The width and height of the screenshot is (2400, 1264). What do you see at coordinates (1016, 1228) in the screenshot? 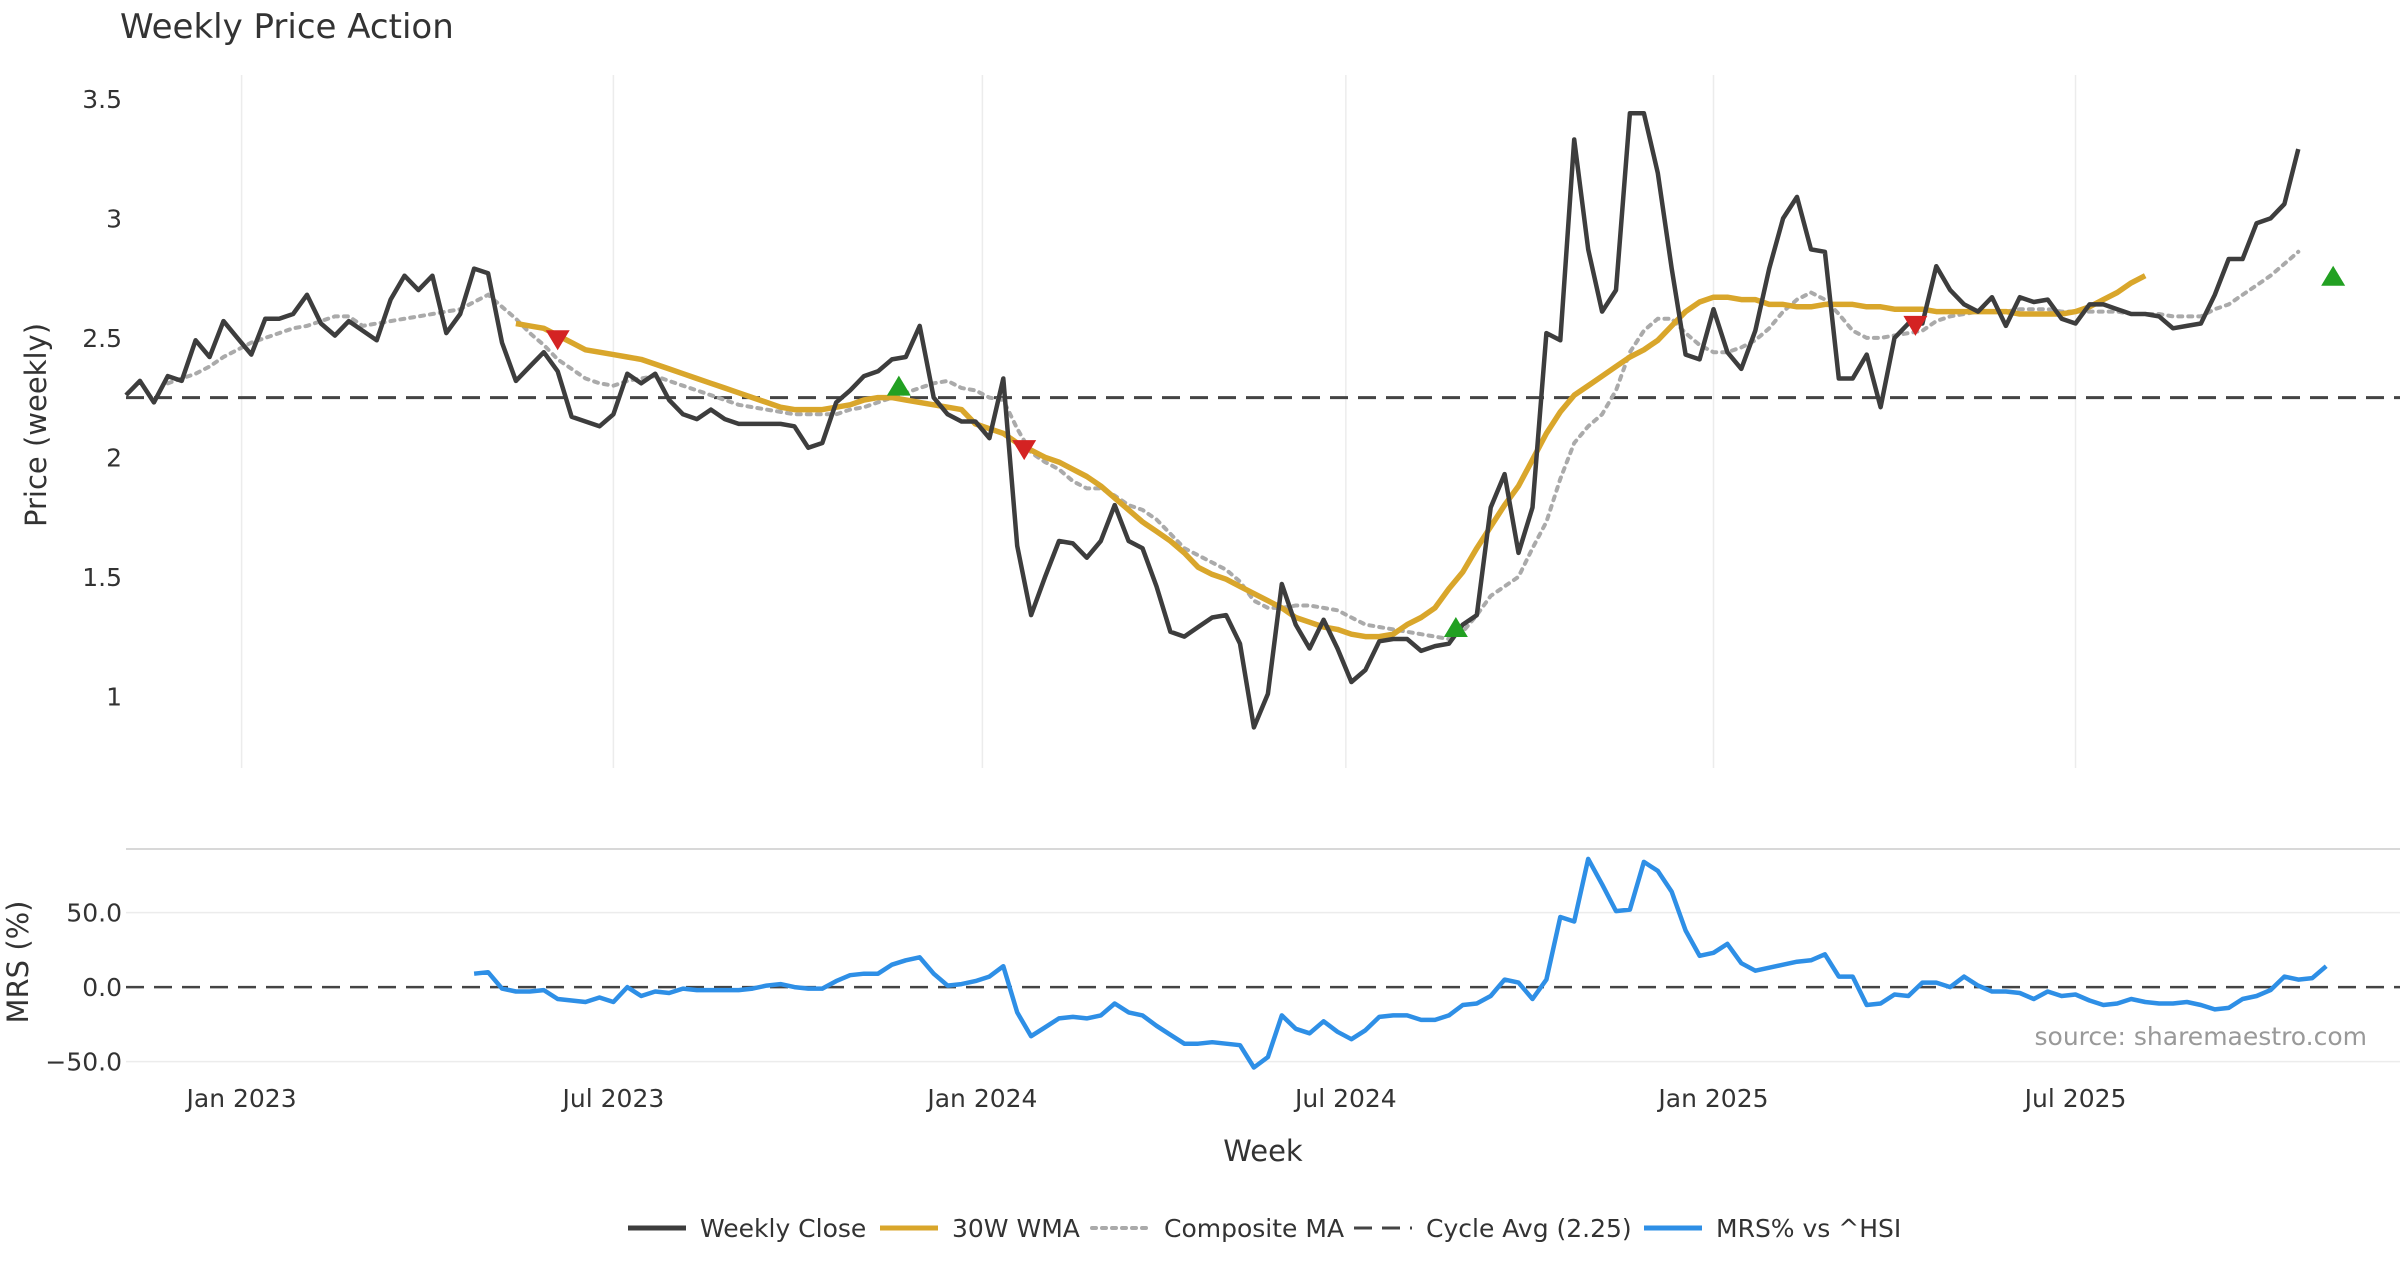
I see `legend-label: 30W WMA` at bounding box center [1016, 1228].